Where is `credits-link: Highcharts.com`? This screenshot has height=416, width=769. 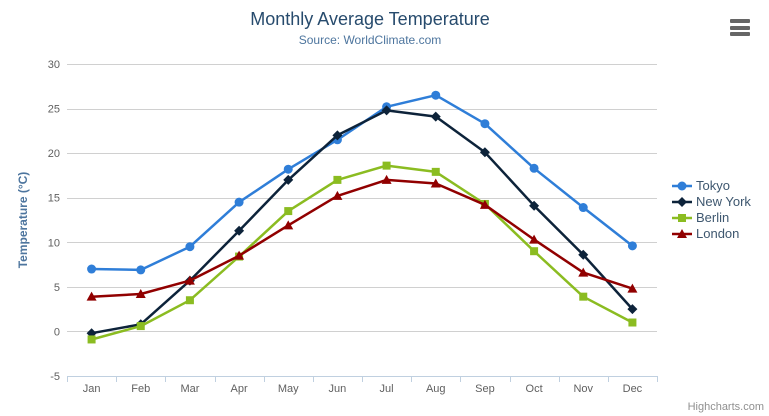 credits-link: Highcharts.com is located at coordinates (725, 407).